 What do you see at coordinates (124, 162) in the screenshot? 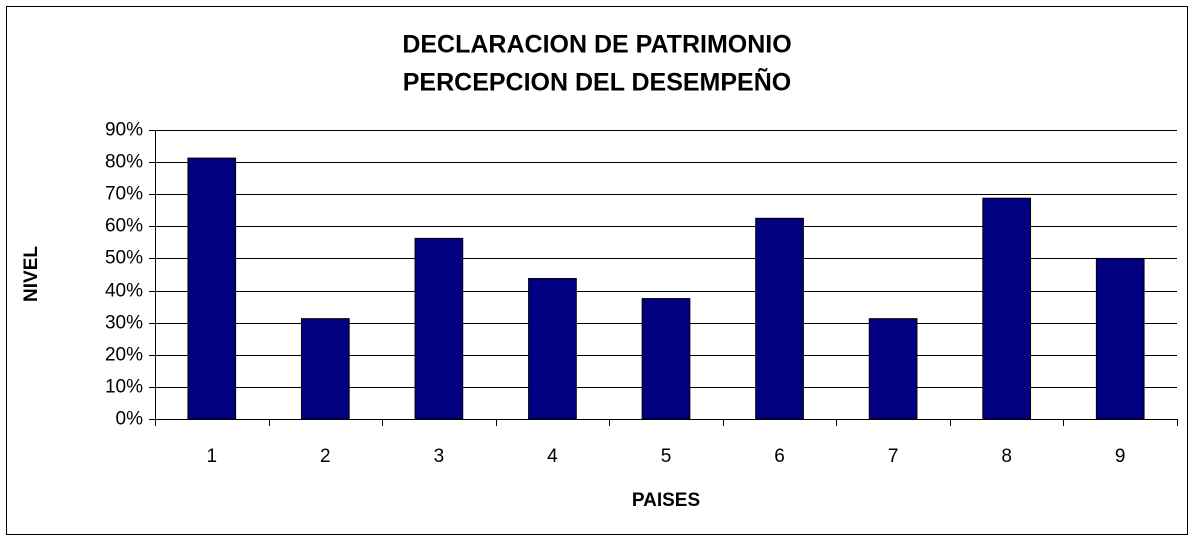
I see `y-tick-label: 80%` at bounding box center [124, 162].